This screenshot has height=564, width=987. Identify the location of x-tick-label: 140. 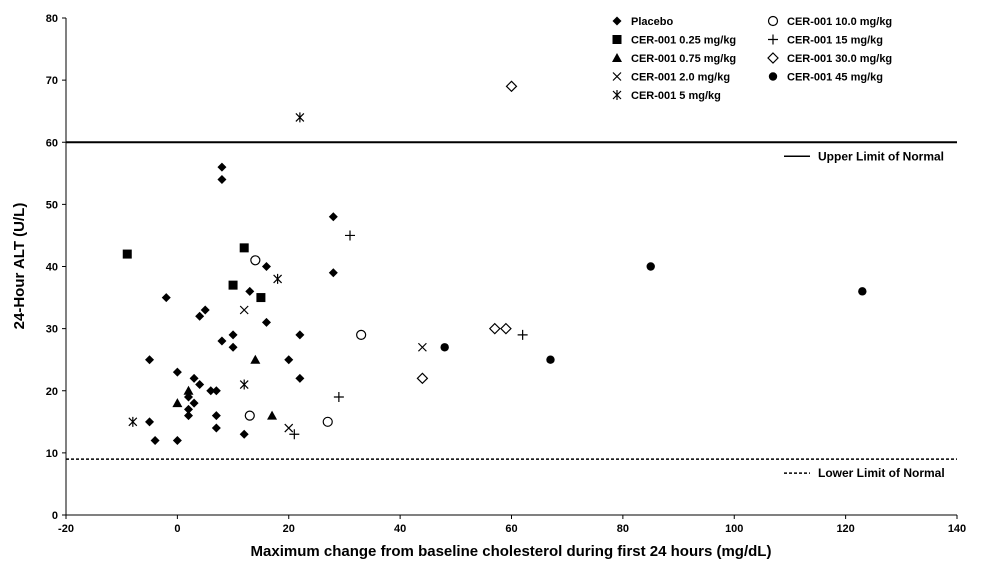
(957, 529).